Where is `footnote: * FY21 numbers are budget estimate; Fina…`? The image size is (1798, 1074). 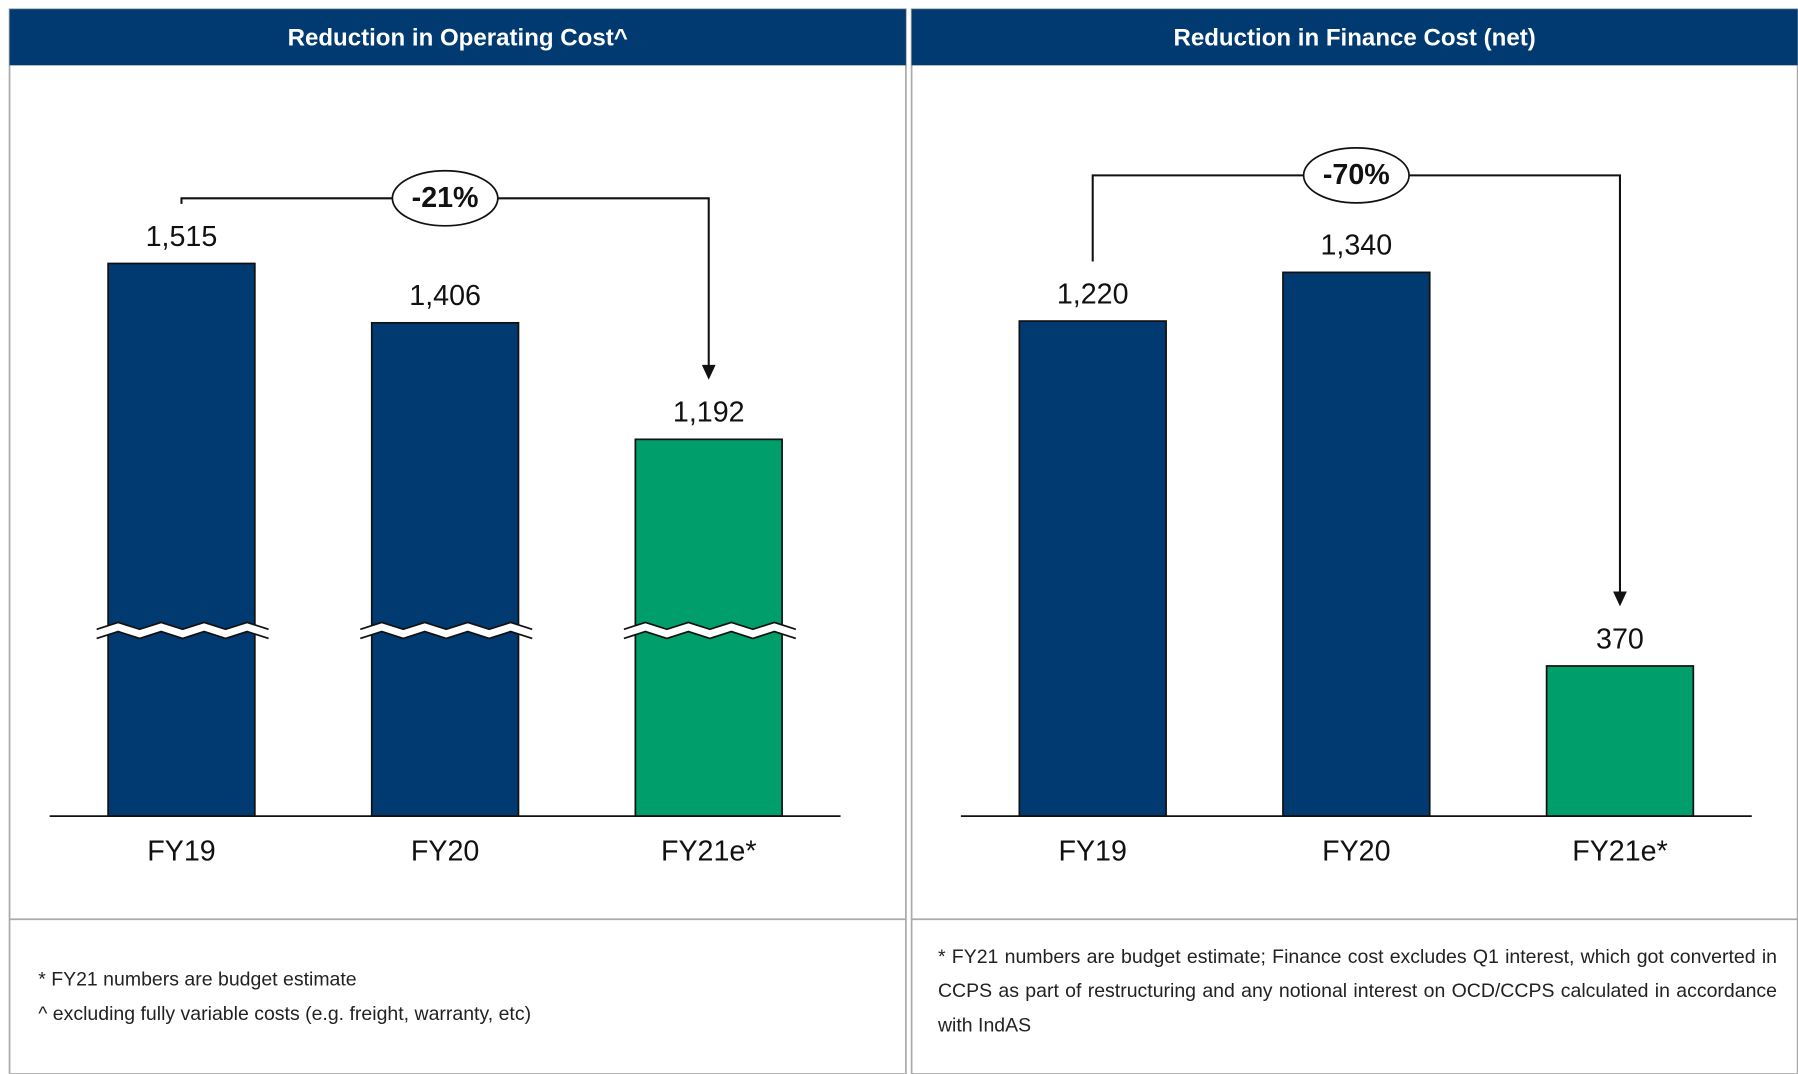
footnote: * FY21 numbers are budget estimate; Fina… is located at coordinates (1357, 991).